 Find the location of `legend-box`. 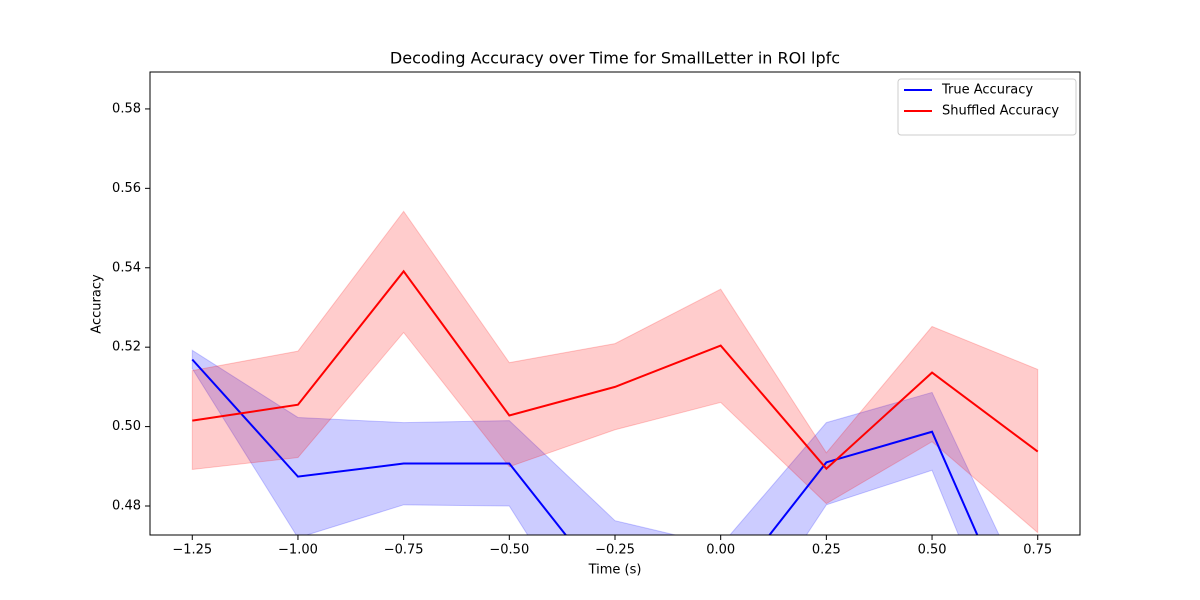

legend-box is located at coordinates (987, 107).